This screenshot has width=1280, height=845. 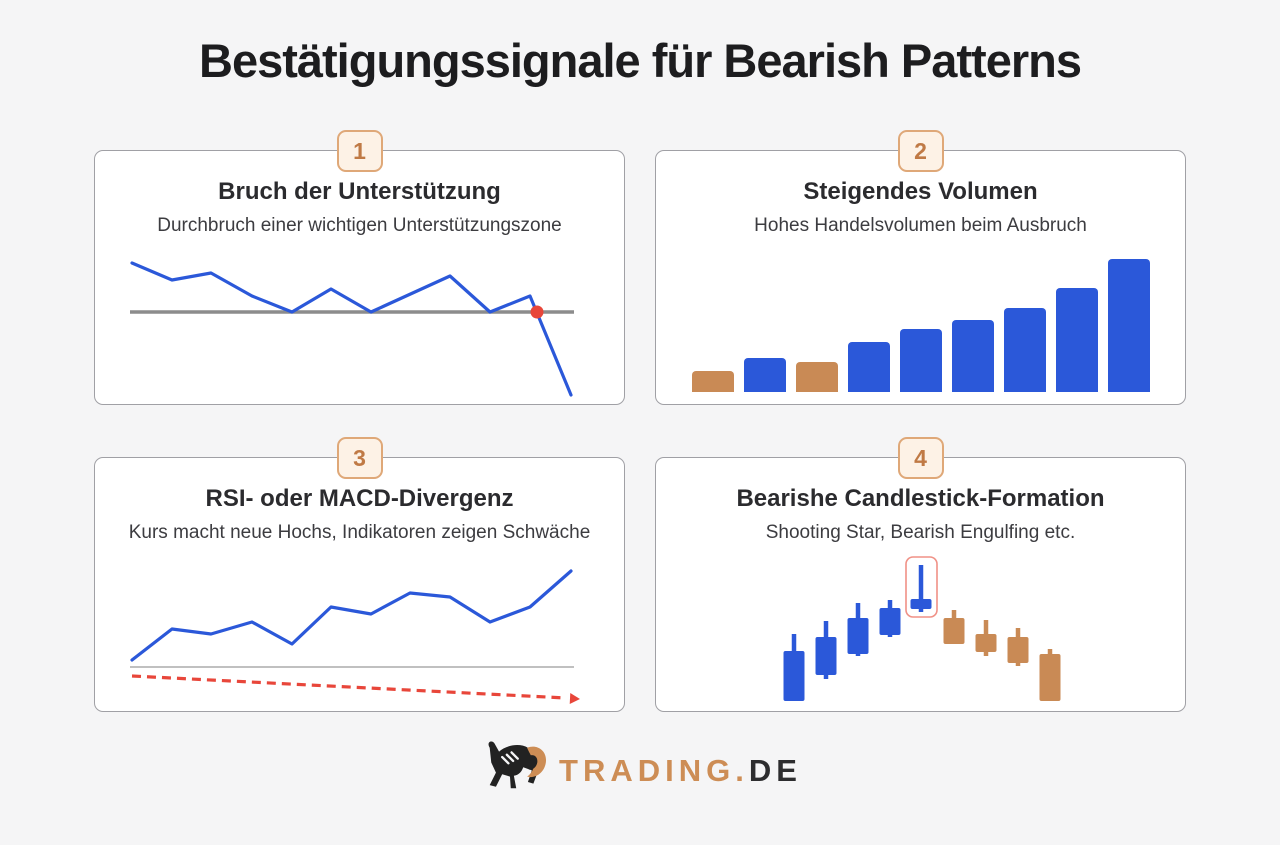 I want to click on brand-text-de: DE, so click(x=775, y=770).